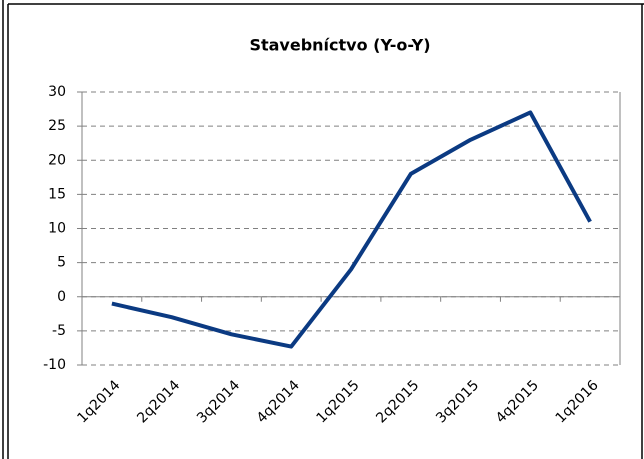 This screenshot has width=644, height=459. I want to click on y-tick-label: 0, so click(61, 297).